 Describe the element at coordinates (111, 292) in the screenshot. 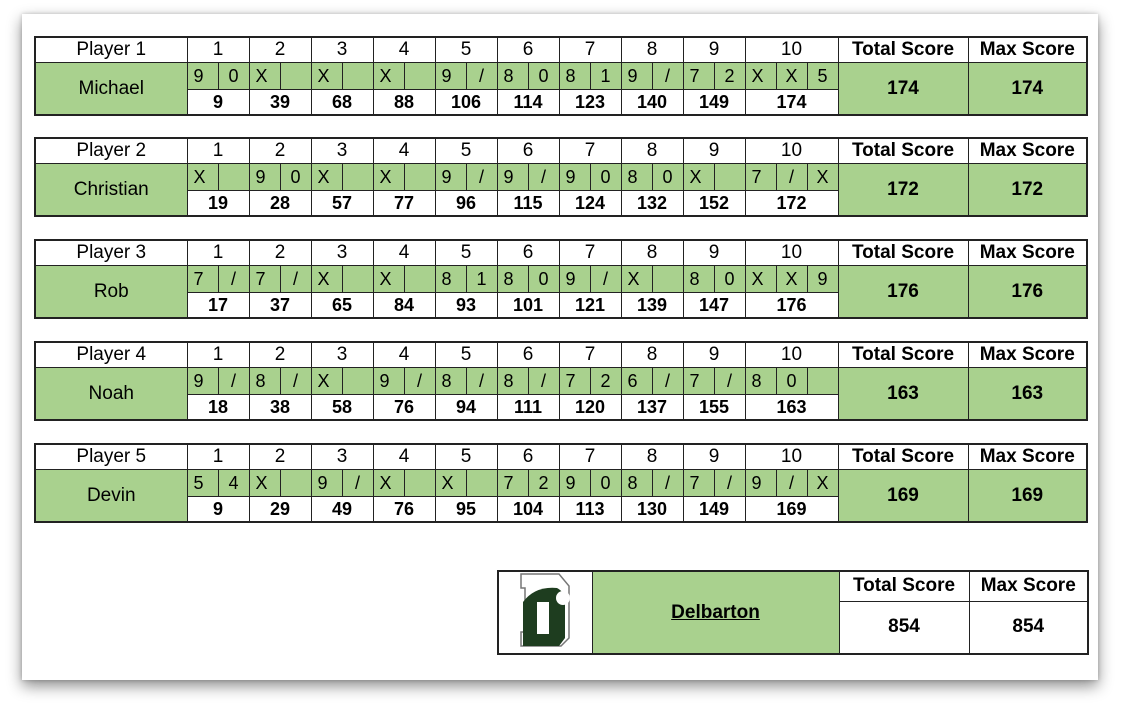

I see `player-name: Rob` at that location.